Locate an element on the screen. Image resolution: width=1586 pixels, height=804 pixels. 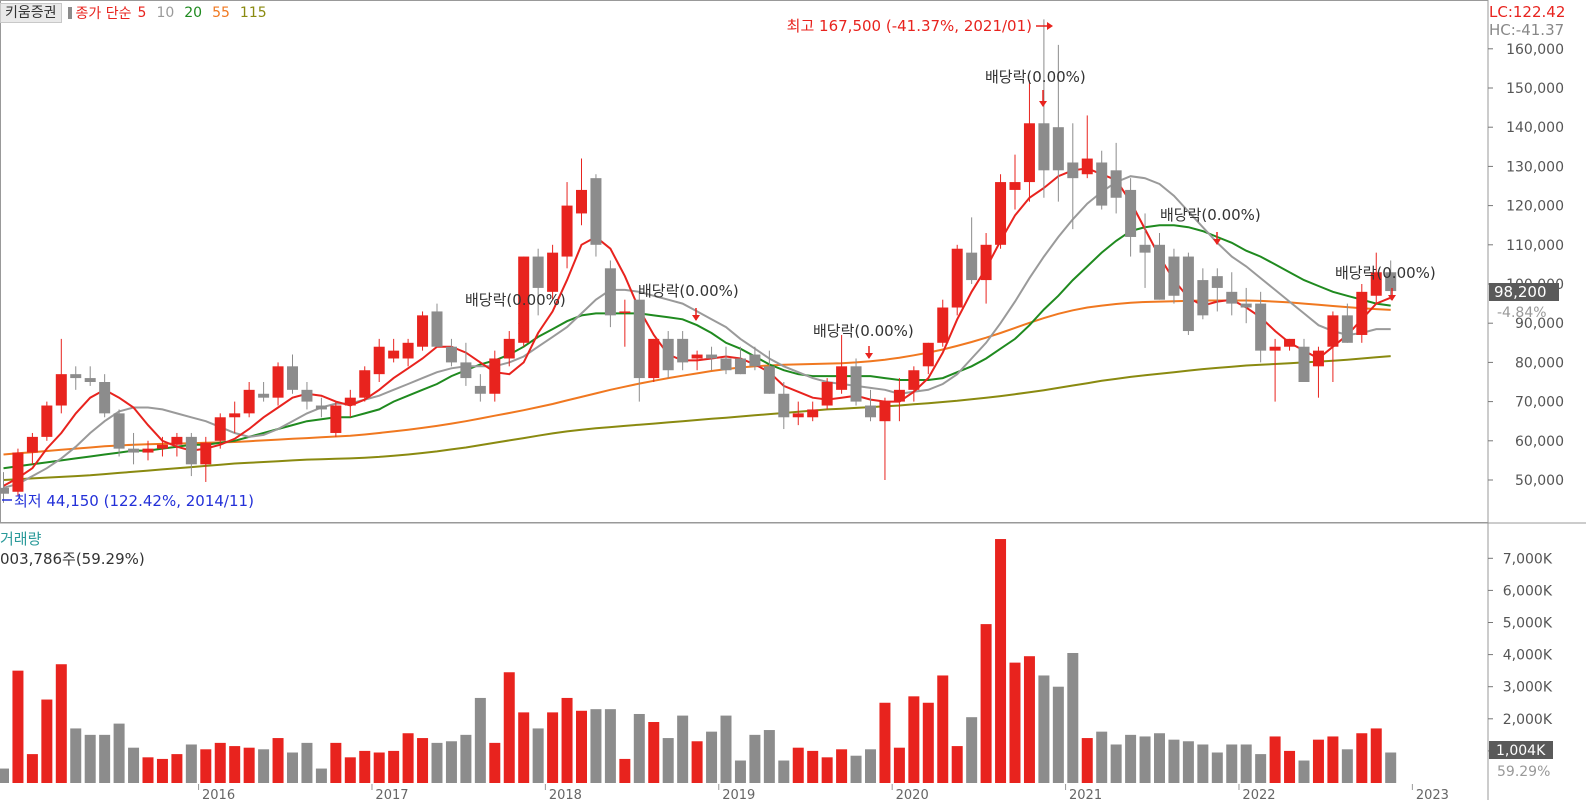
ma5-legend: 5 is located at coordinates (142, 13).